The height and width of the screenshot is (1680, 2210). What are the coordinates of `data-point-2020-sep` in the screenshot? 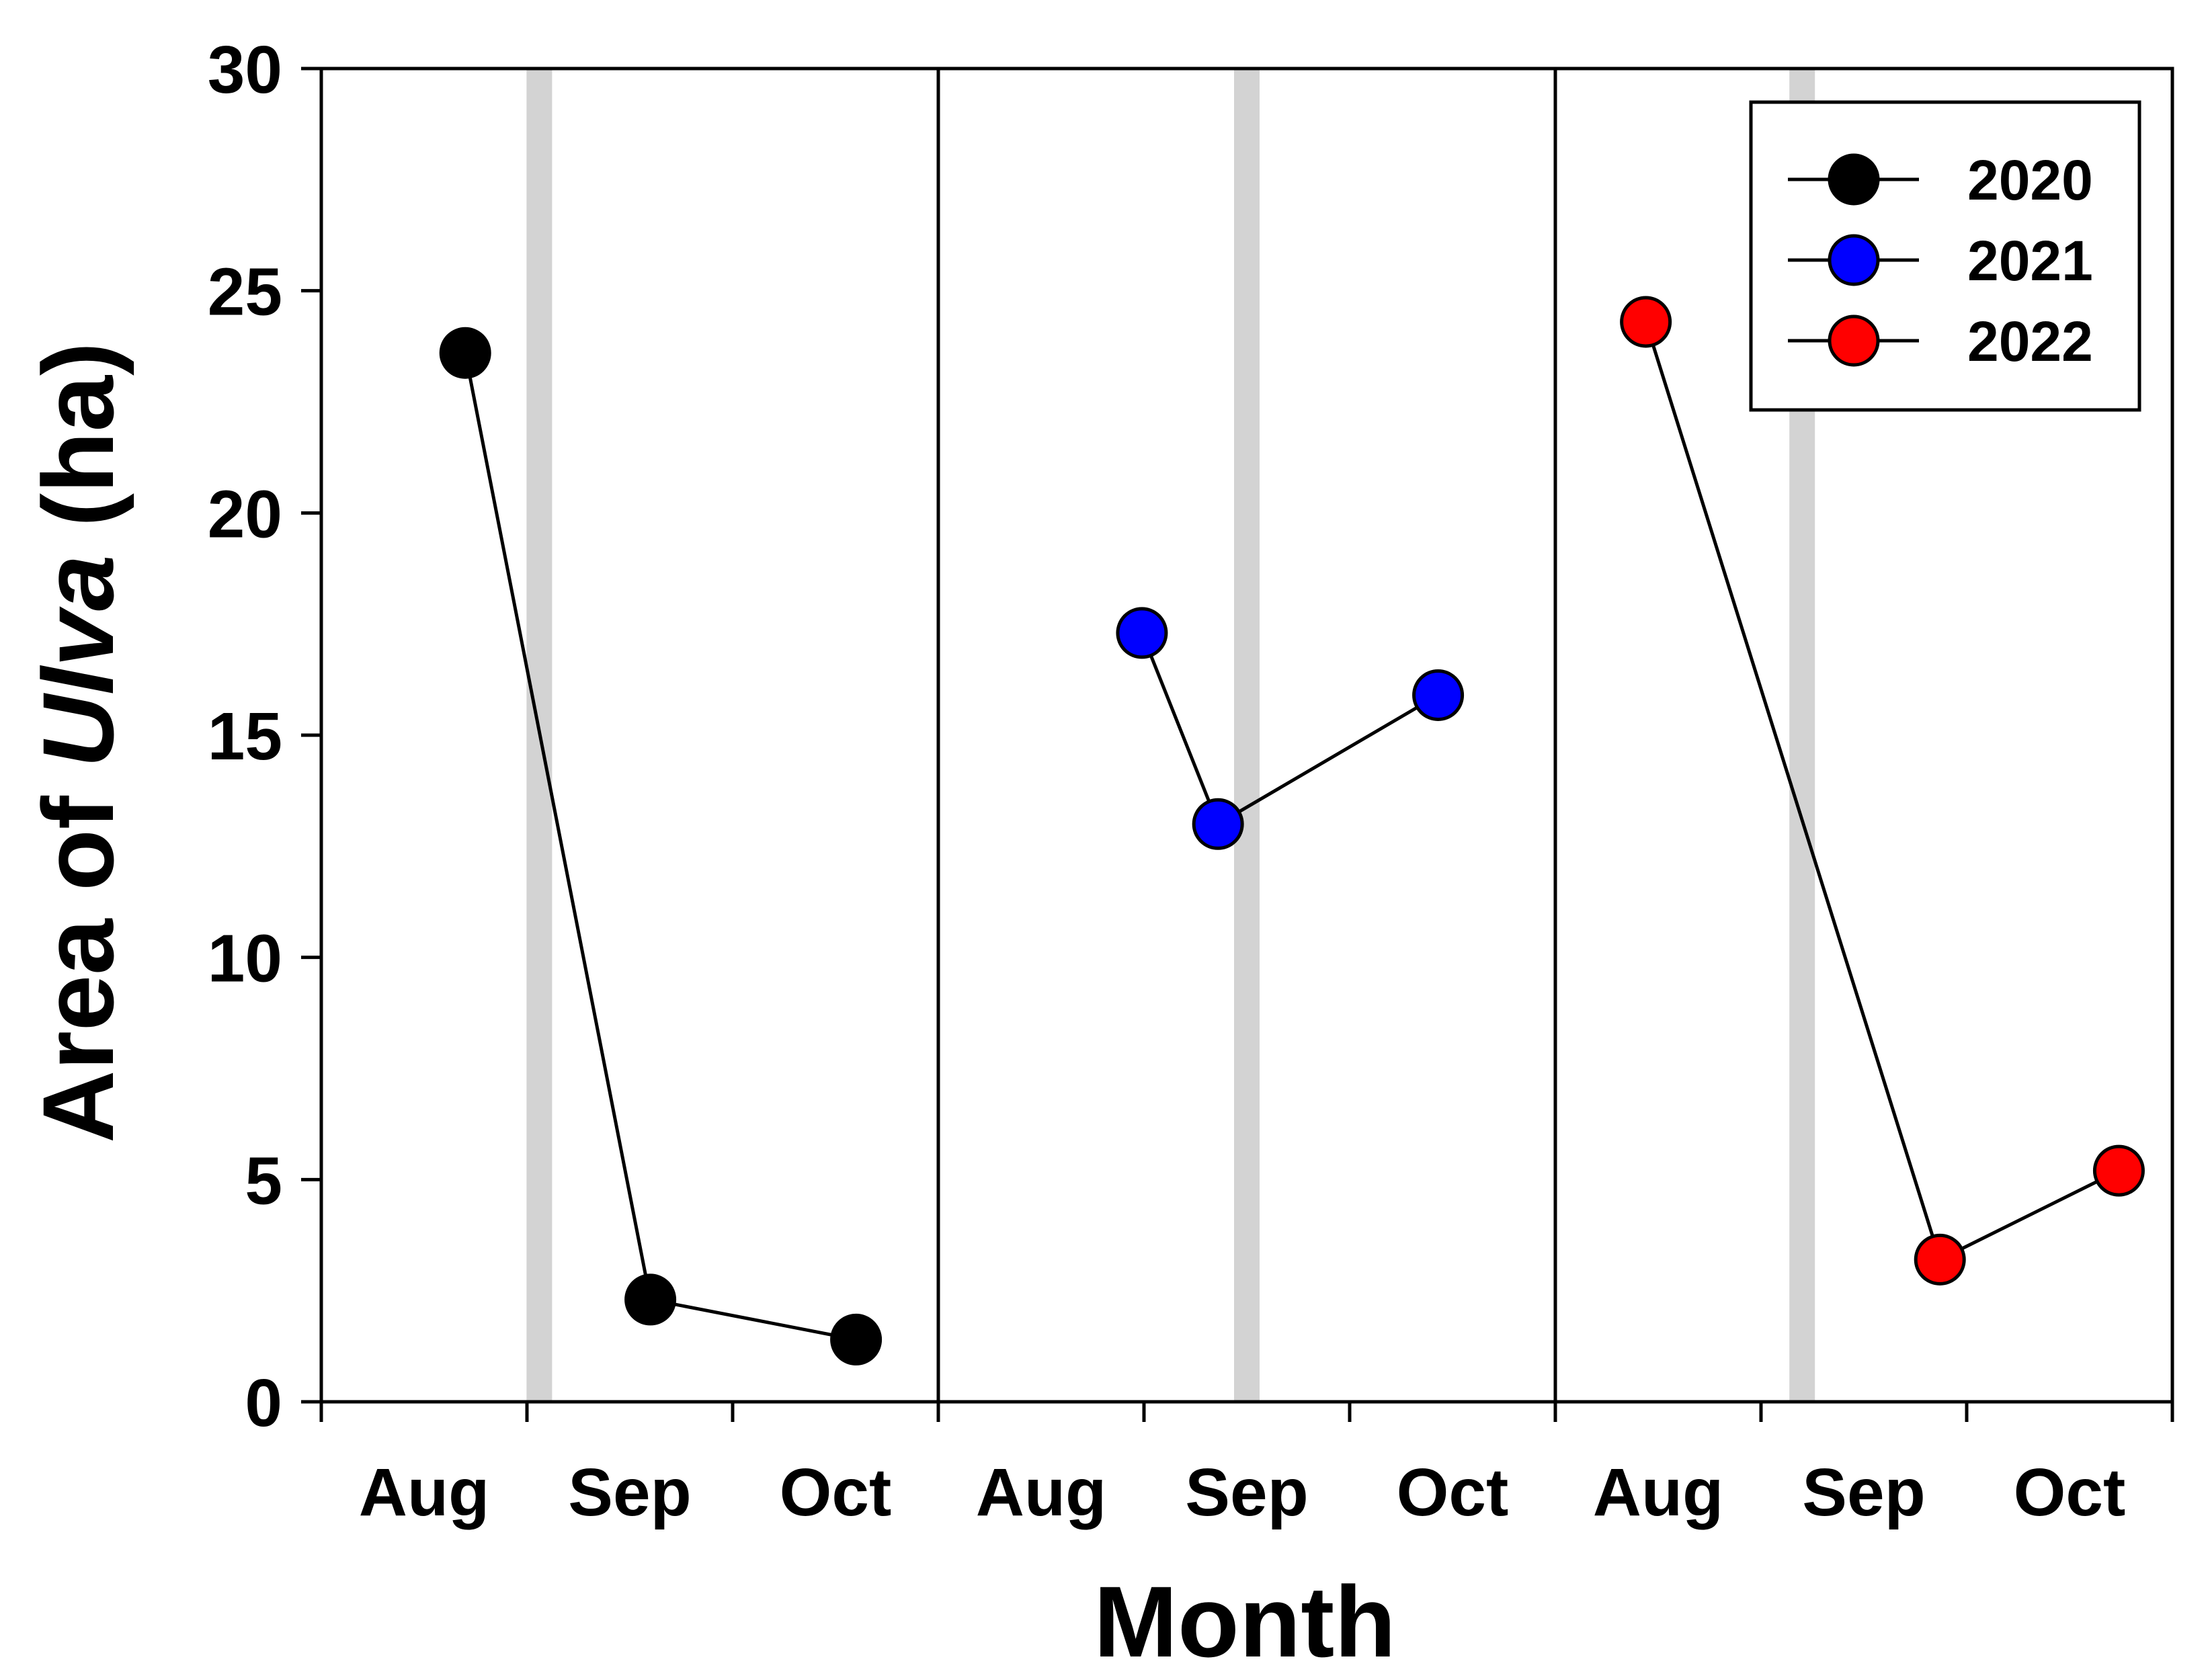 It's located at (650, 1299).